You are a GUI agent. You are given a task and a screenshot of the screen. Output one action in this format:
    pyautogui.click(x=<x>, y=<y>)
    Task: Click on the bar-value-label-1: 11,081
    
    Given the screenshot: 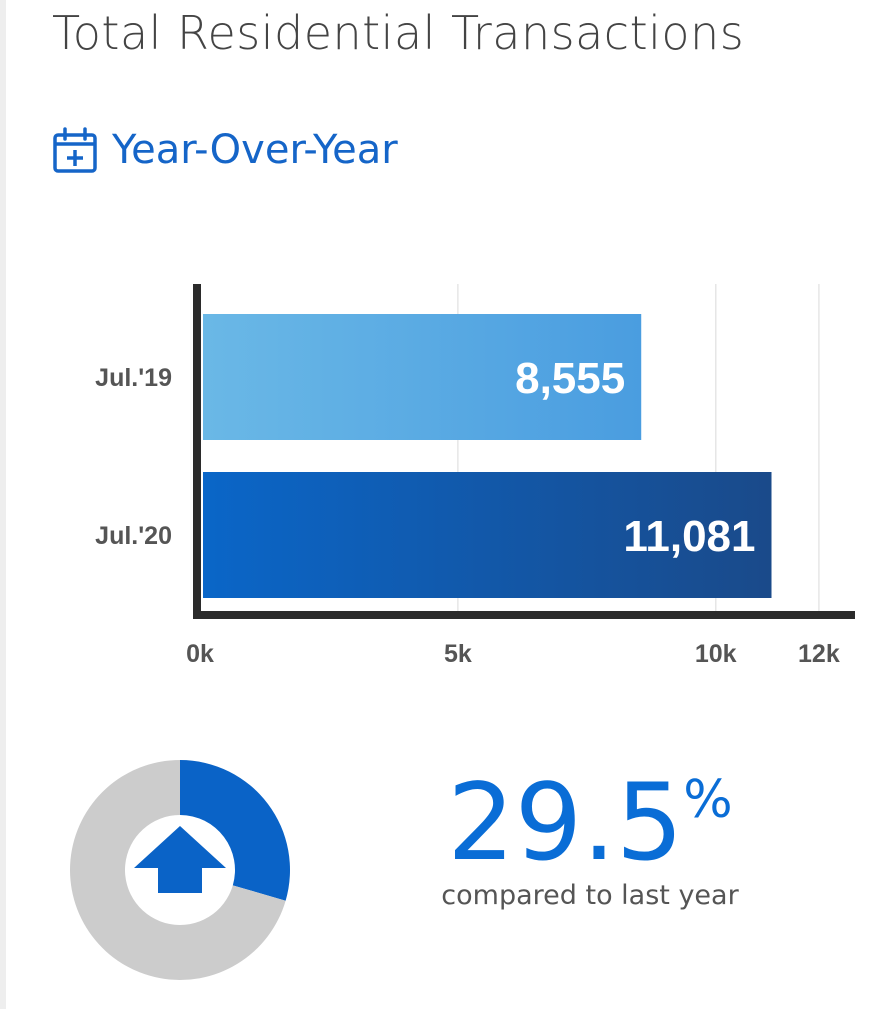 What is the action you would take?
    pyautogui.click(x=689, y=536)
    